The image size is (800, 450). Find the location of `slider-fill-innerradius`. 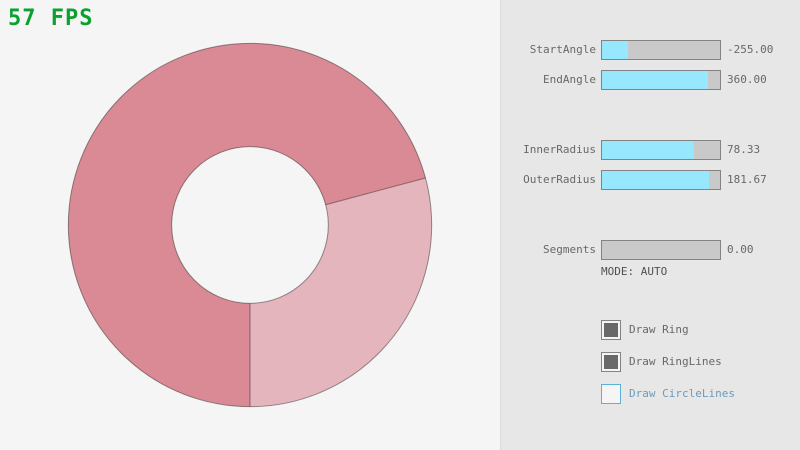

slider-fill-innerradius is located at coordinates (648, 150).